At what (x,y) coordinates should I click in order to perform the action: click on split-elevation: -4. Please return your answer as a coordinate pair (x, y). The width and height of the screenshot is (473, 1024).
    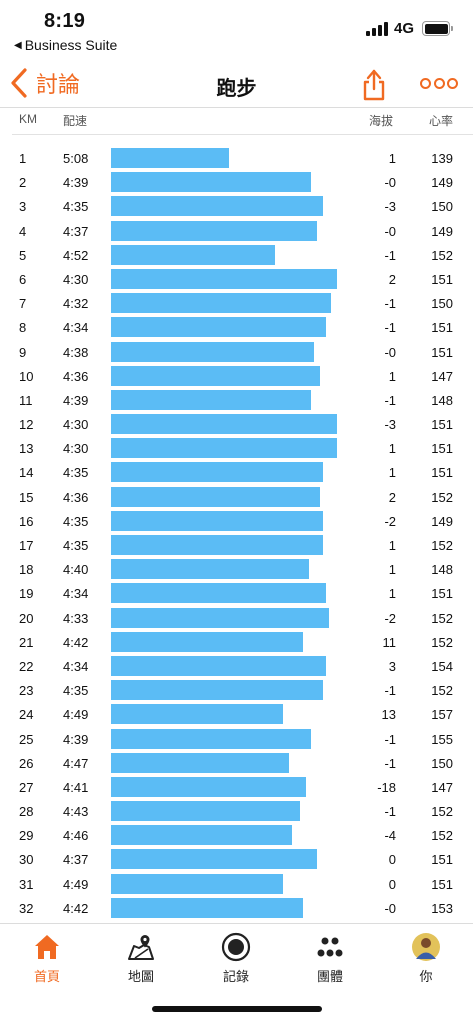
    Looking at the image, I should click on (390, 836).